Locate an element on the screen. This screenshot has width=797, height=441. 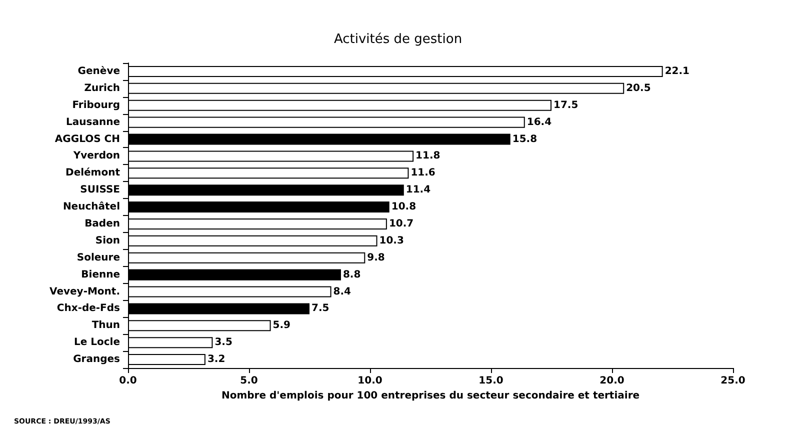
data-label: 8.8 is located at coordinates (351, 274).